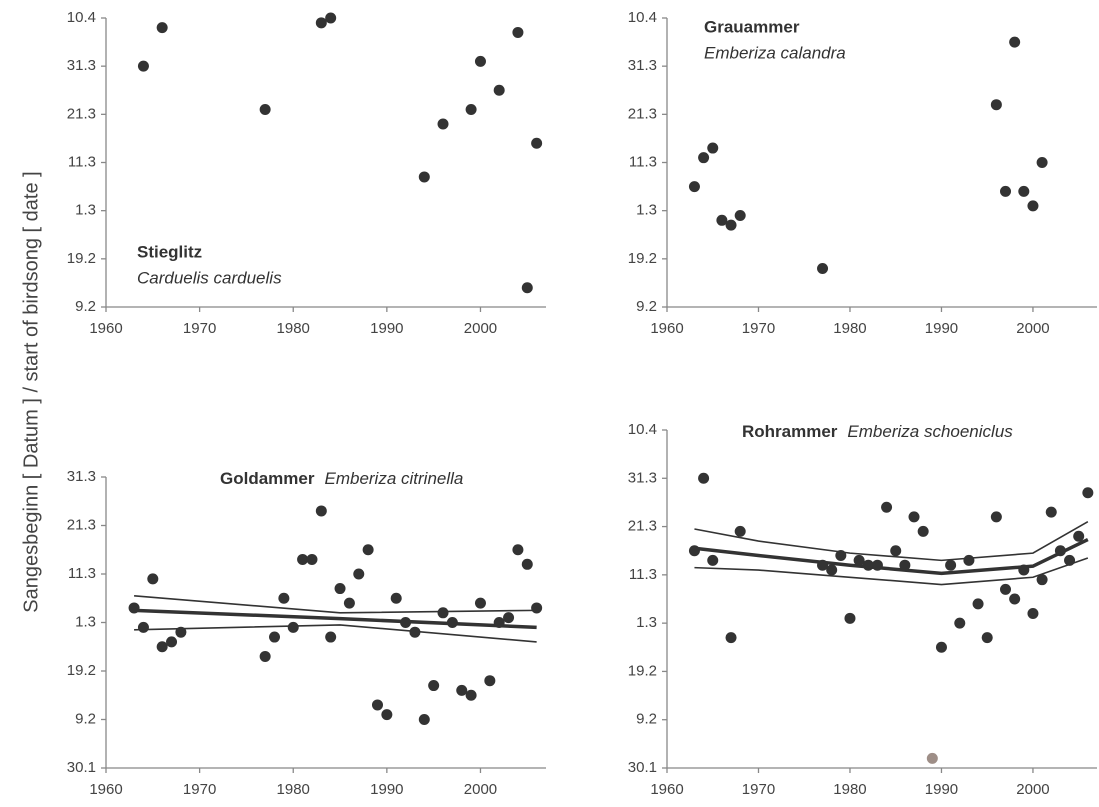 Image resolution: width=1099 pixels, height=807 pixels. Describe the element at coordinates (169, 251) in the screenshot. I see `species-name: Stieglitz` at that location.